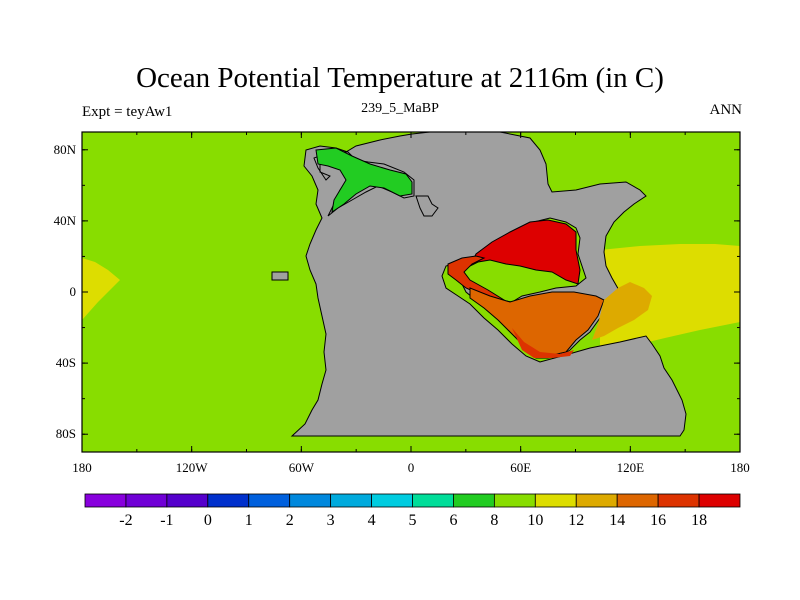 The height and width of the screenshot is (600, 800). What do you see at coordinates (400, 108) in the screenshot?
I see `map-subtitle: 239_5_MaBP` at bounding box center [400, 108].